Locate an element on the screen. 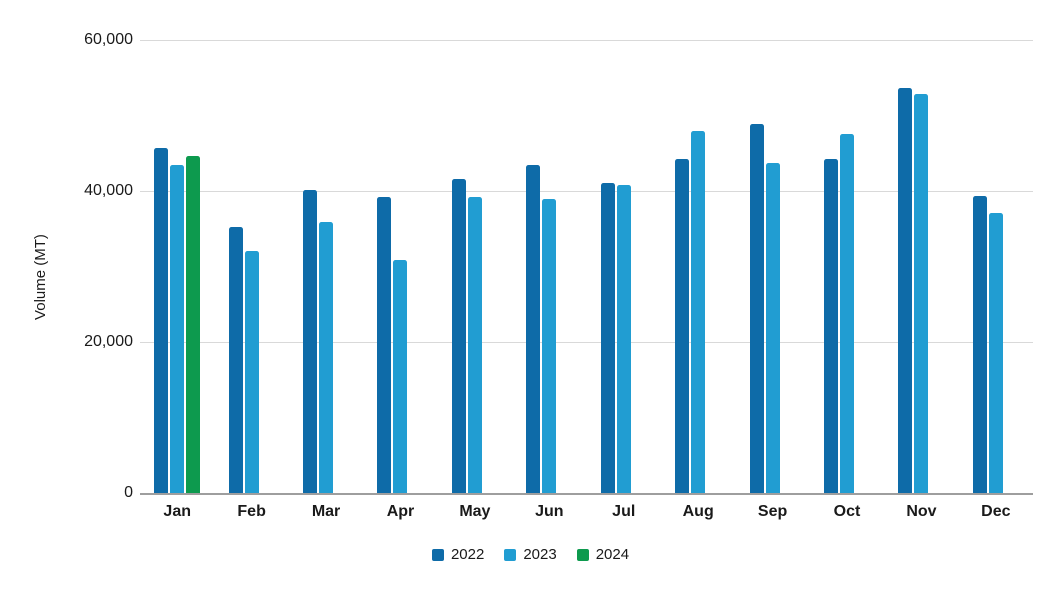 This screenshot has height=597, width=1061. y-tick-label-0: 0 is located at coordinates (128, 492).